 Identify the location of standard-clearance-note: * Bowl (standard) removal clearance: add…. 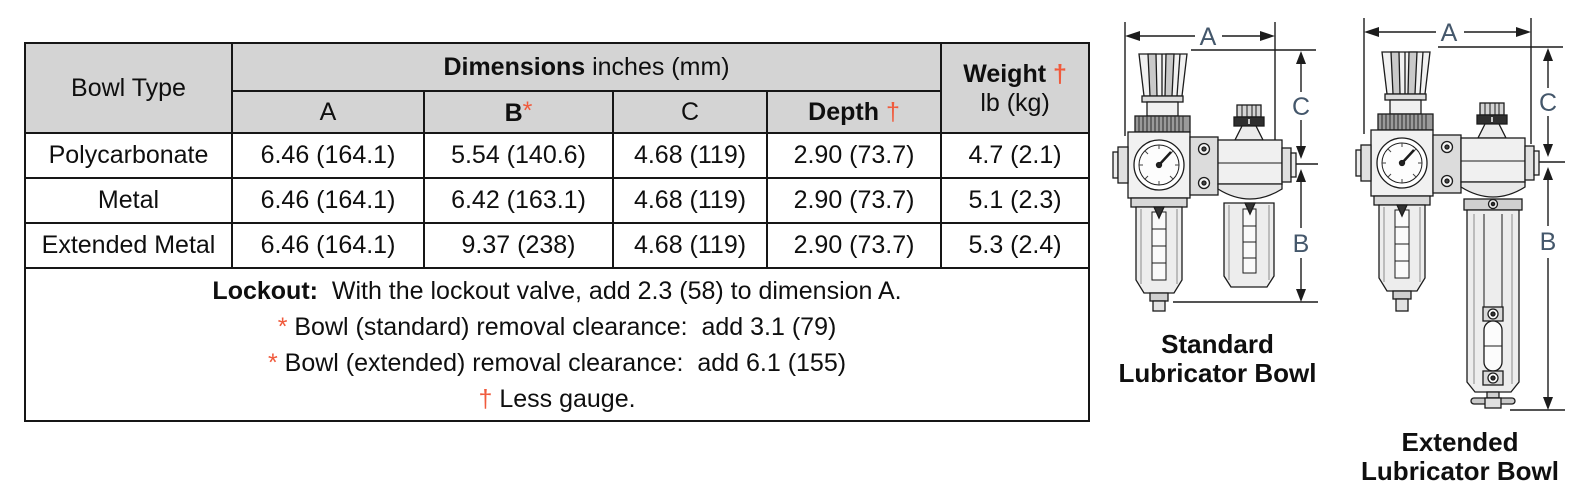
(557, 326).